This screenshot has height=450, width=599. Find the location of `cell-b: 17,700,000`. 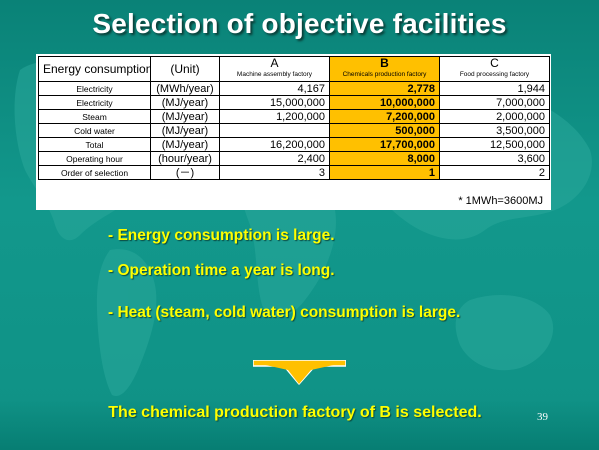

cell-b: 17,700,000 is located at coordinates (384, 144).